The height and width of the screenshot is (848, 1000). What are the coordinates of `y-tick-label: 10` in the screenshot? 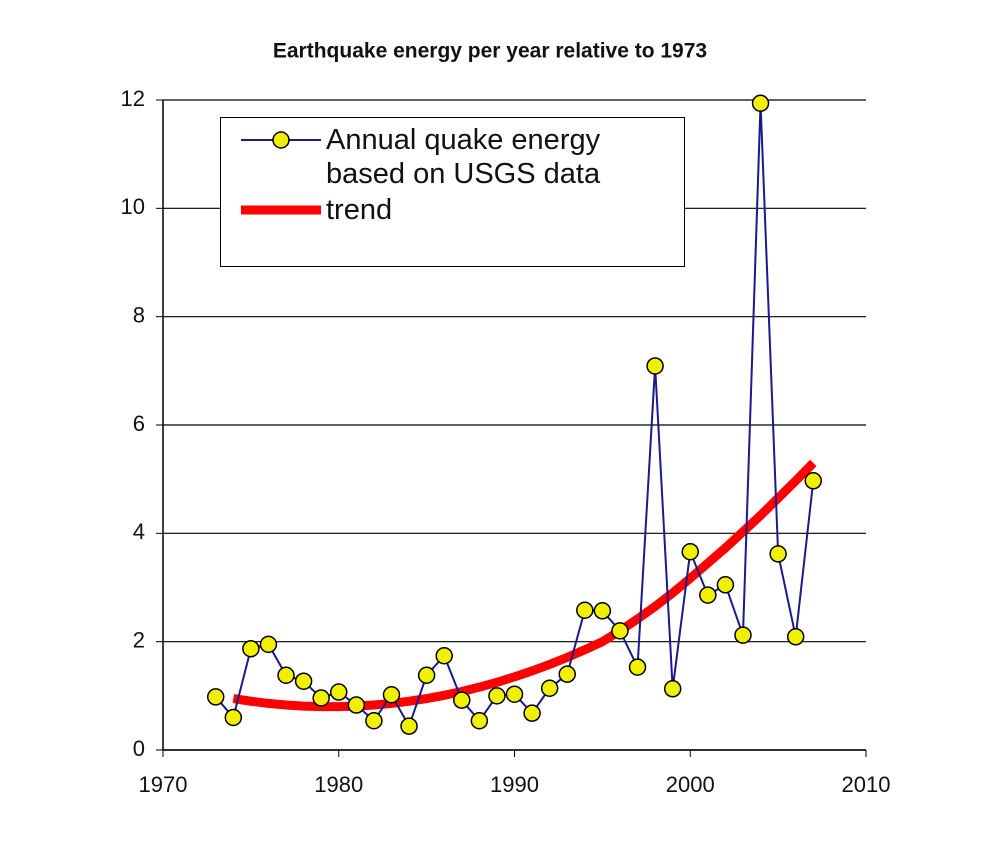 It's located at (133, 206).